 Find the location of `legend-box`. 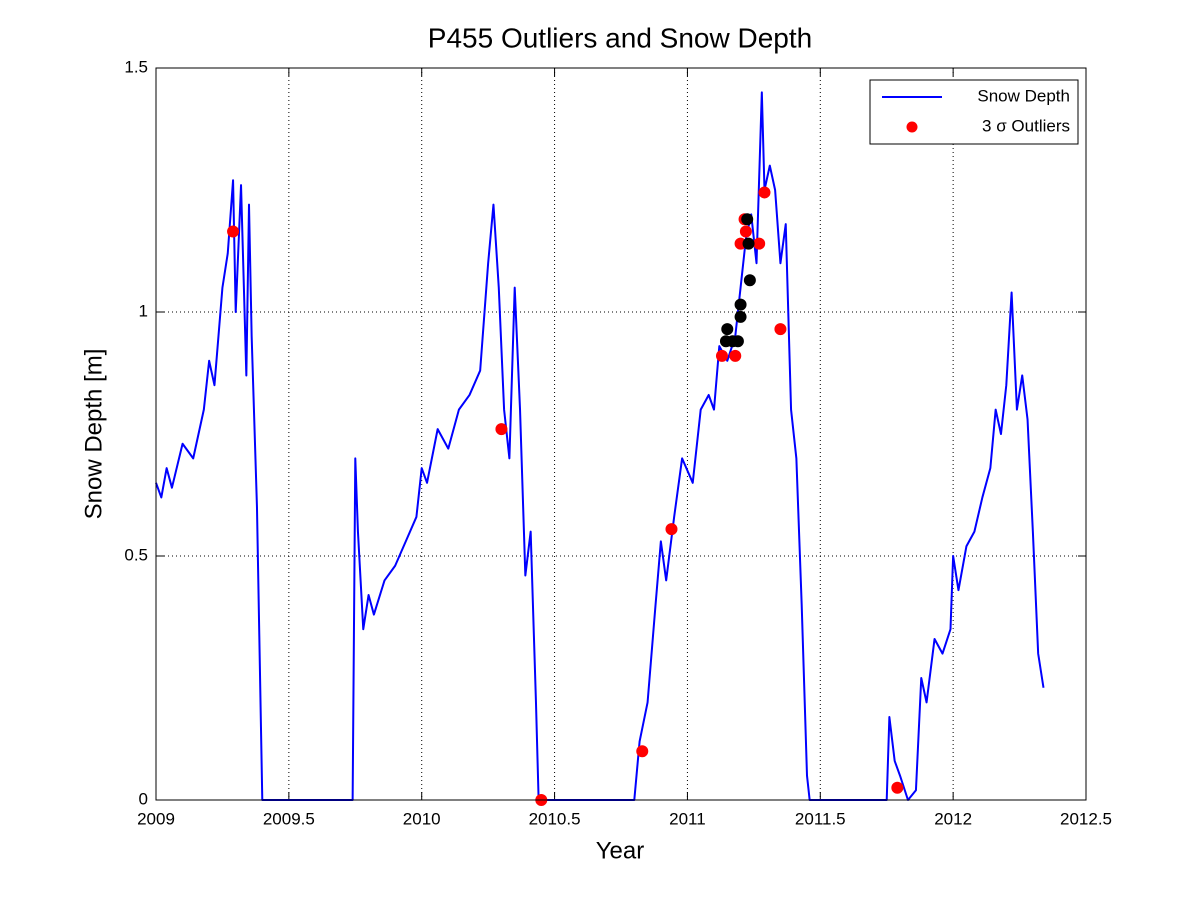

legend-box is located at coordinates (974, 112).